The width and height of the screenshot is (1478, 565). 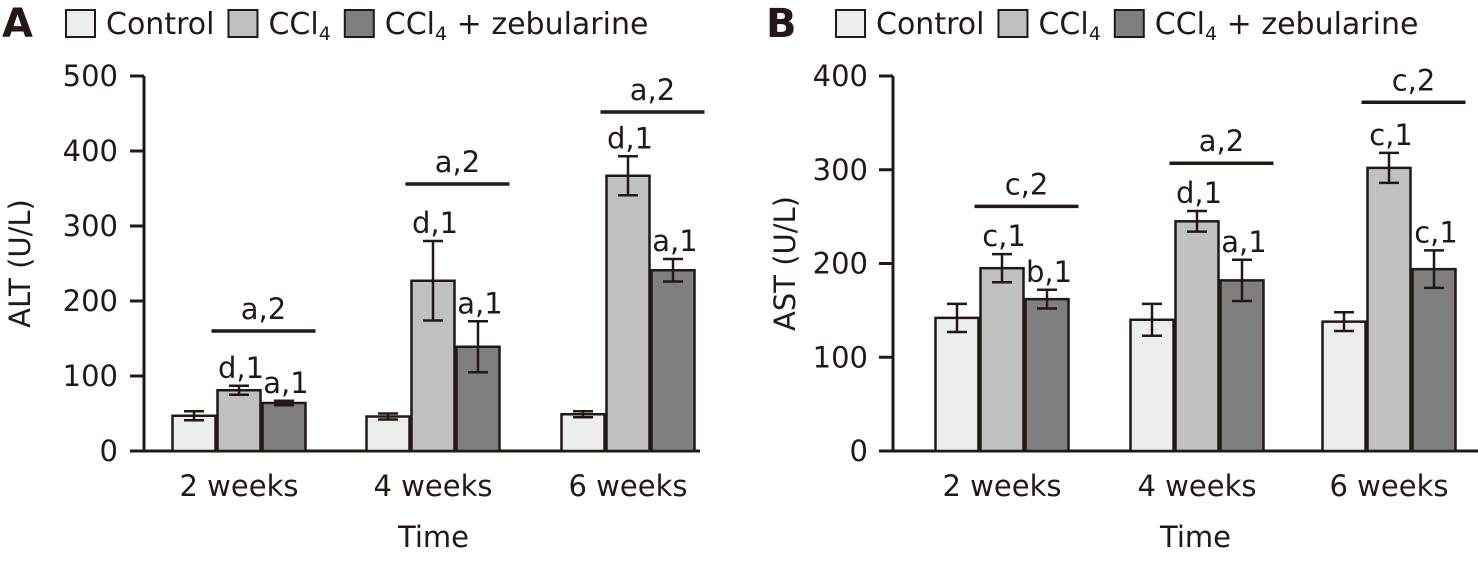 What do you see at coordinates (909, 24) in the screenshot?
I see `legend-item: Control` at bounding box center [909, 24].